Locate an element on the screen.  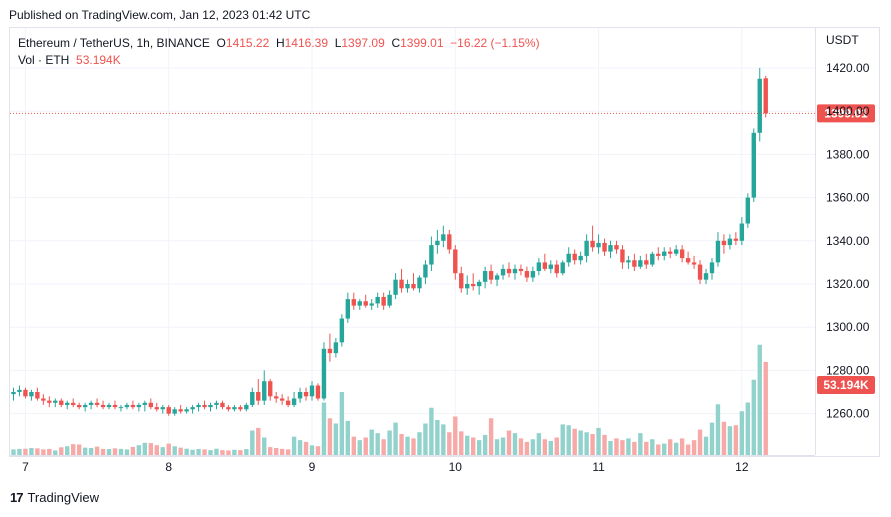
open-value: 1415.22 is located at coordinates (247, 43).